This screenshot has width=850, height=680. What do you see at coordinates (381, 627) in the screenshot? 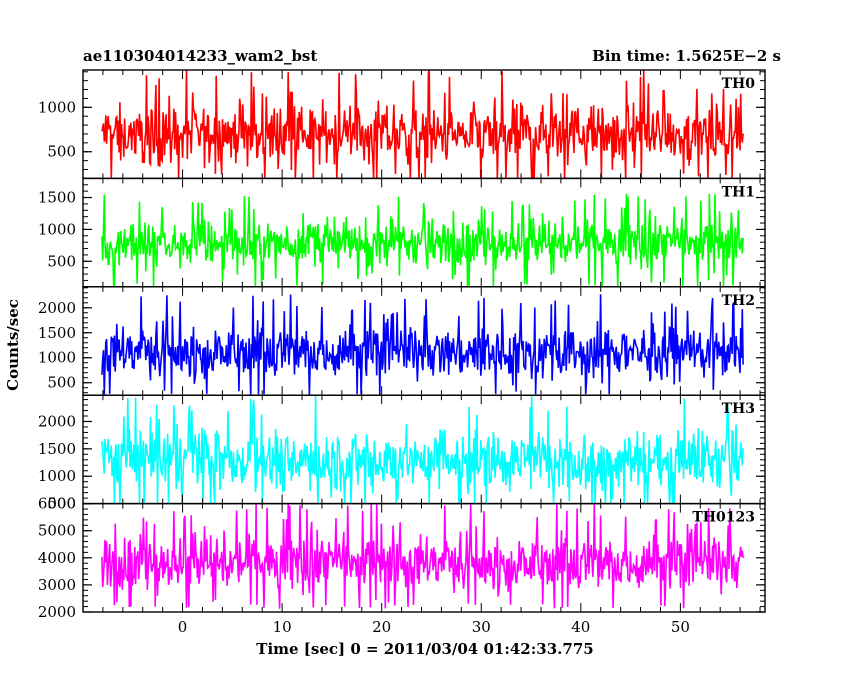
I see `x-tick-label: 20` at bounding box center [381, 627].